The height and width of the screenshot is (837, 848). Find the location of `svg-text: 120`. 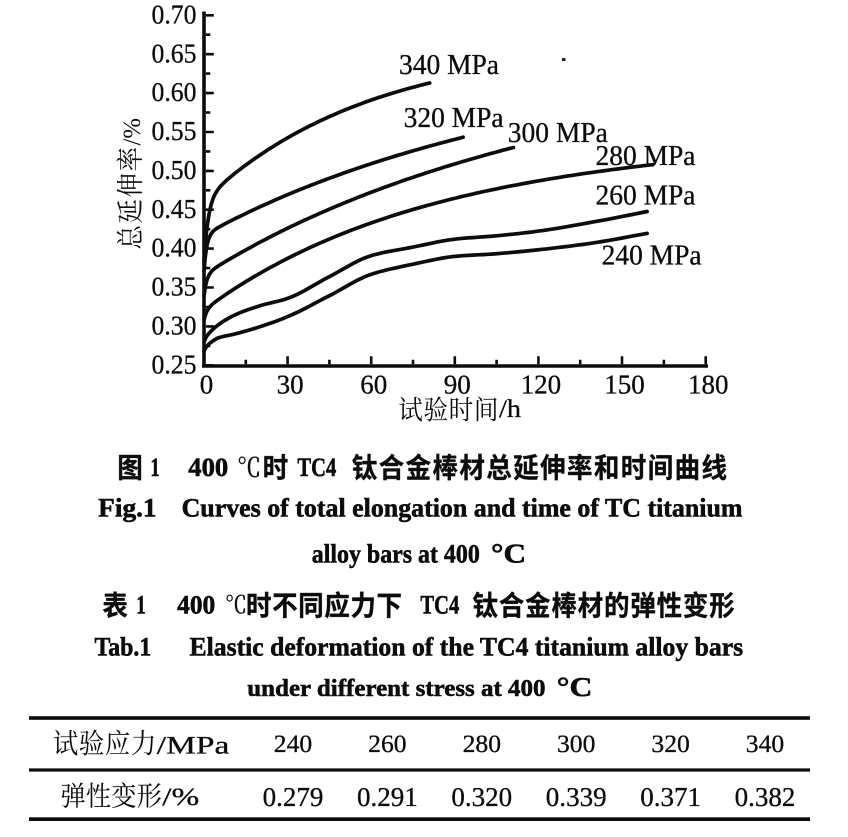

svg-text: 120 is located at coordinates (541, 385).